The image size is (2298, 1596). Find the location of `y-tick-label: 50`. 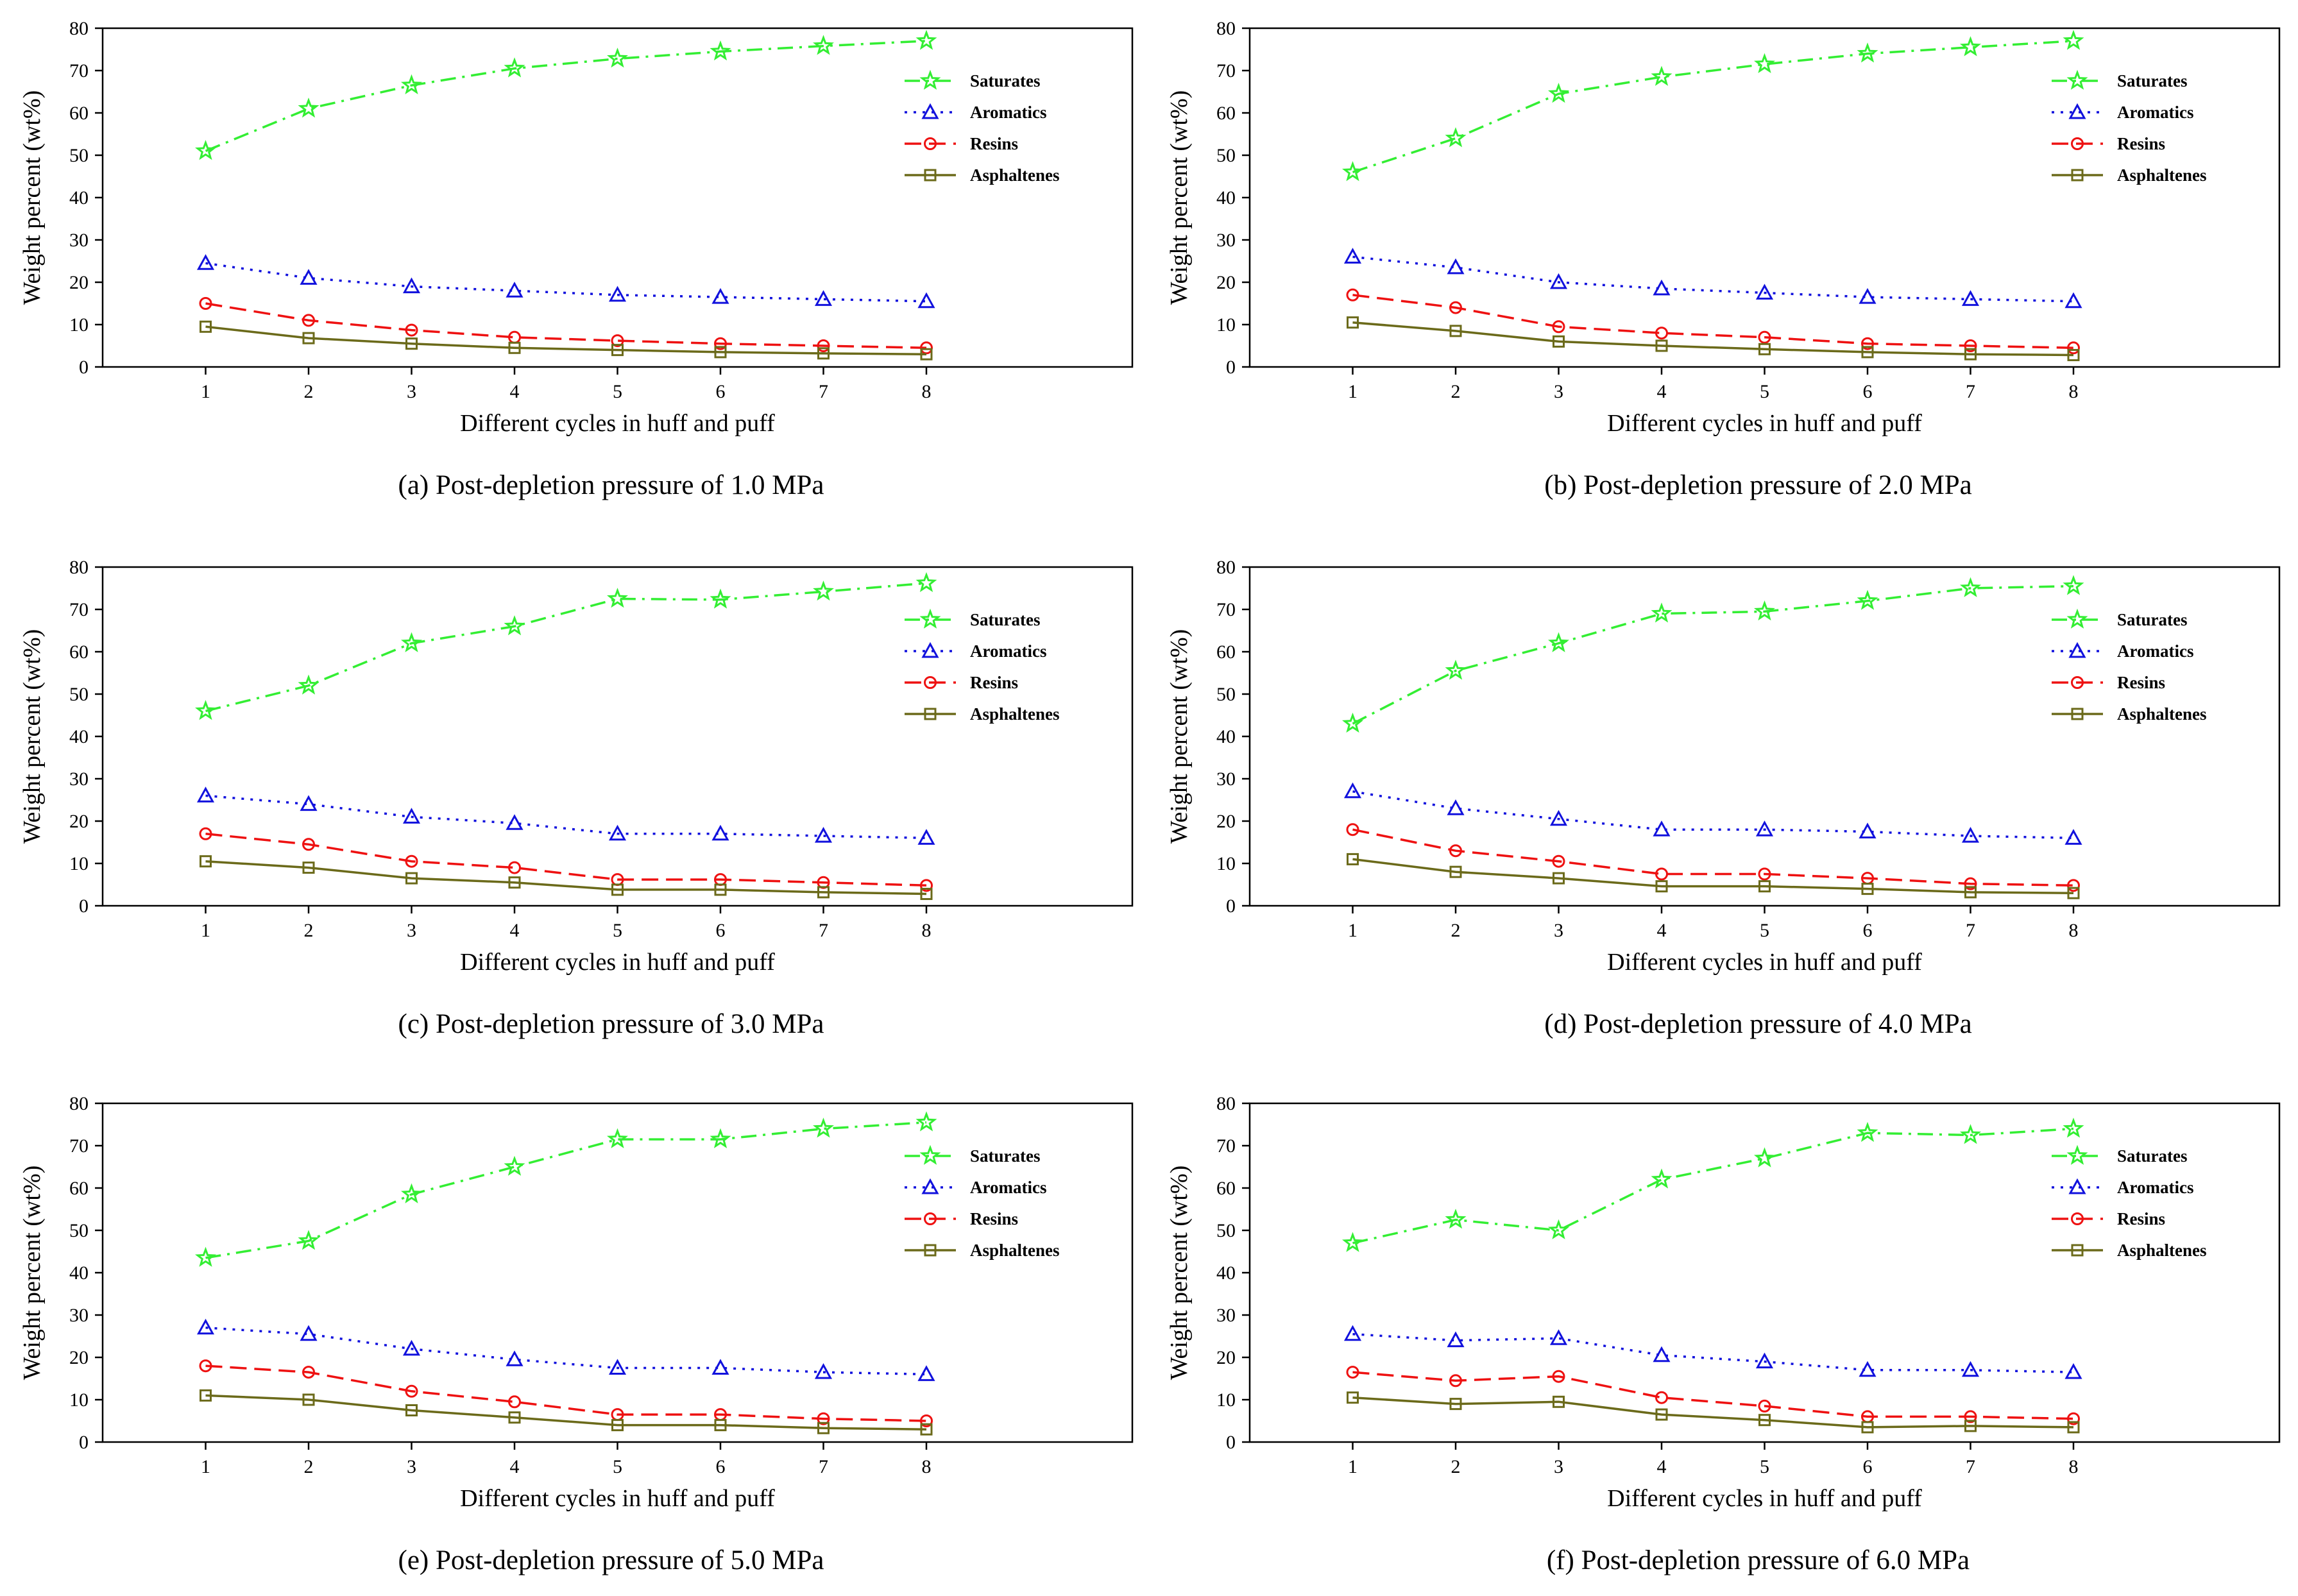

y-tick-label: 50 is located at coordinates (79, 694).